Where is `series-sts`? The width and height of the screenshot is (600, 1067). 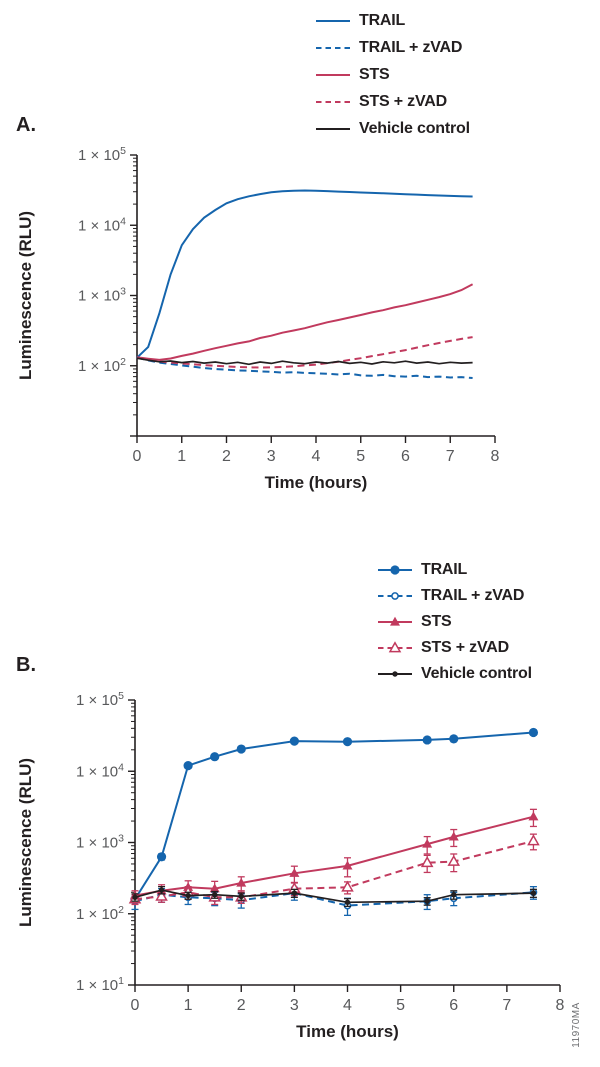 series-sts is located at coordinates (305, 322).